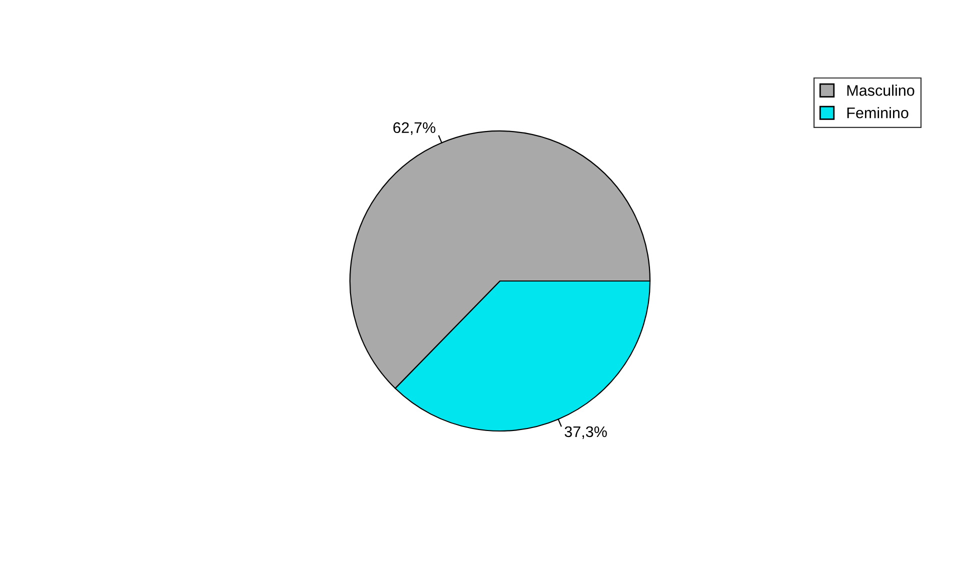 The width and height of the screenshot is (963, 582). What do you see at coordinates (880, 90) in the screenshot?
I see `legend-label: Masculino` at bounding box center [880, 90].